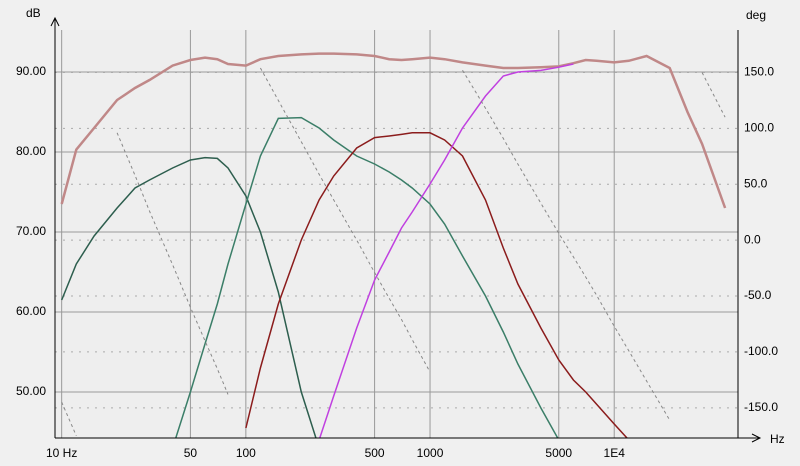  I want to click on x-tick-label: 5000, so click(558, 453).